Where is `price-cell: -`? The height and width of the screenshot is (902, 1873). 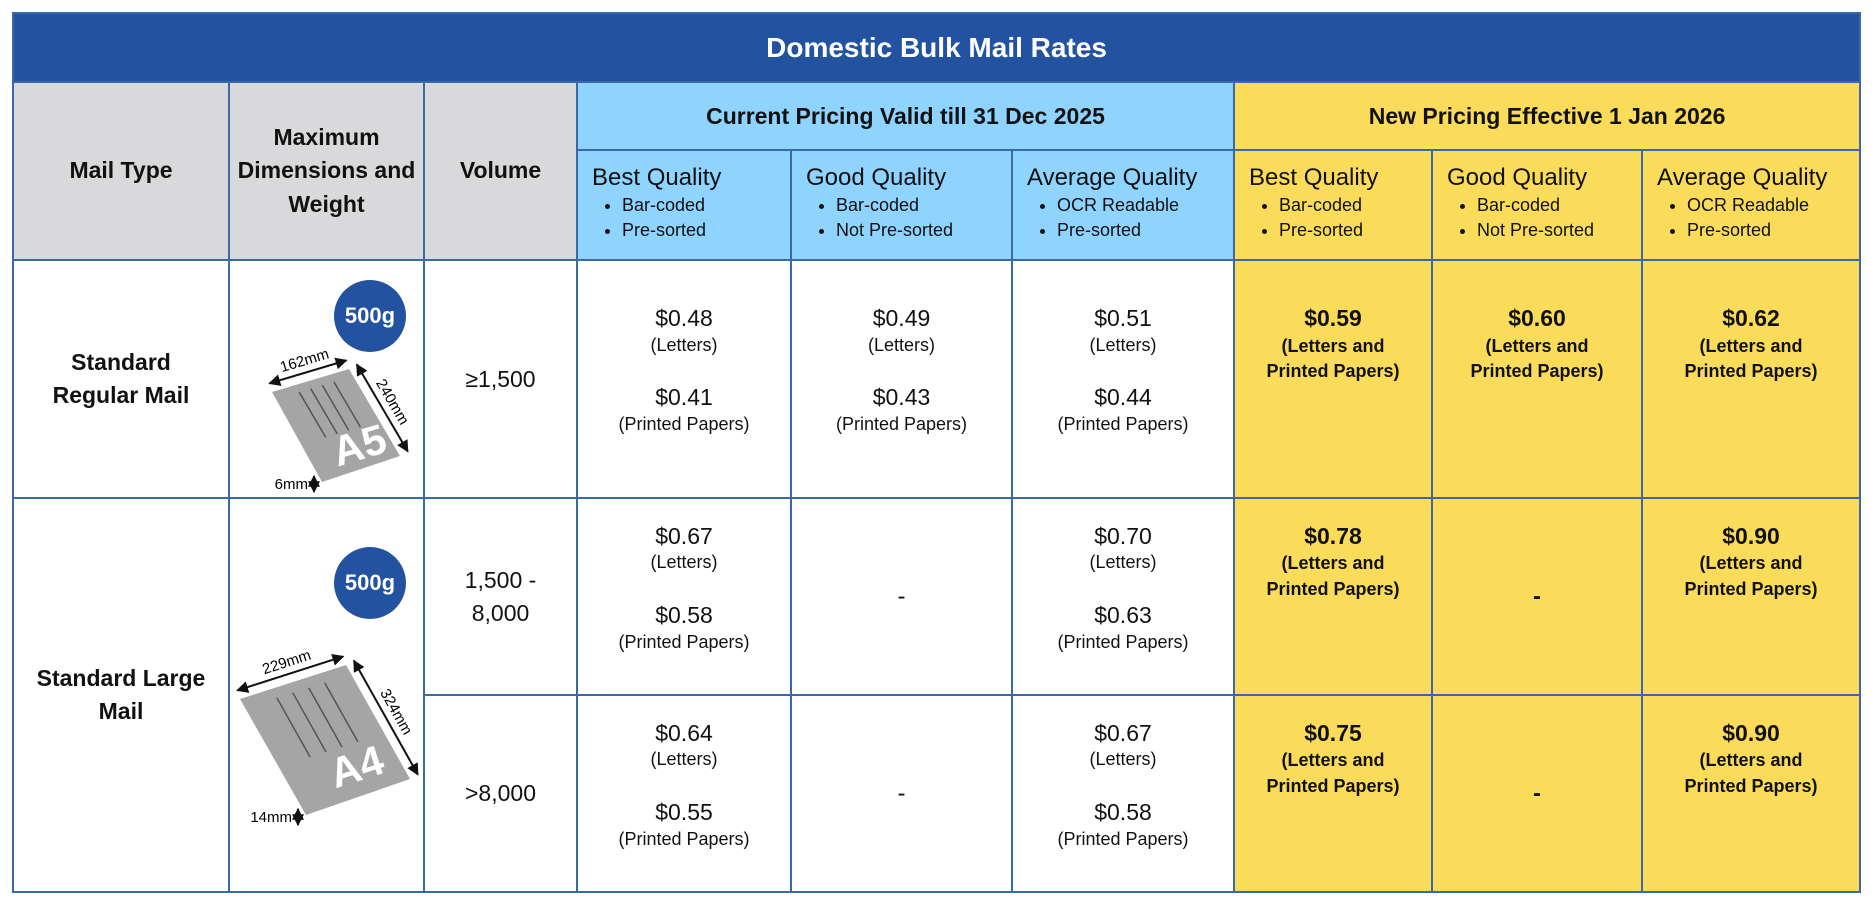 price-cell: - is located at coordinates (901, 793).